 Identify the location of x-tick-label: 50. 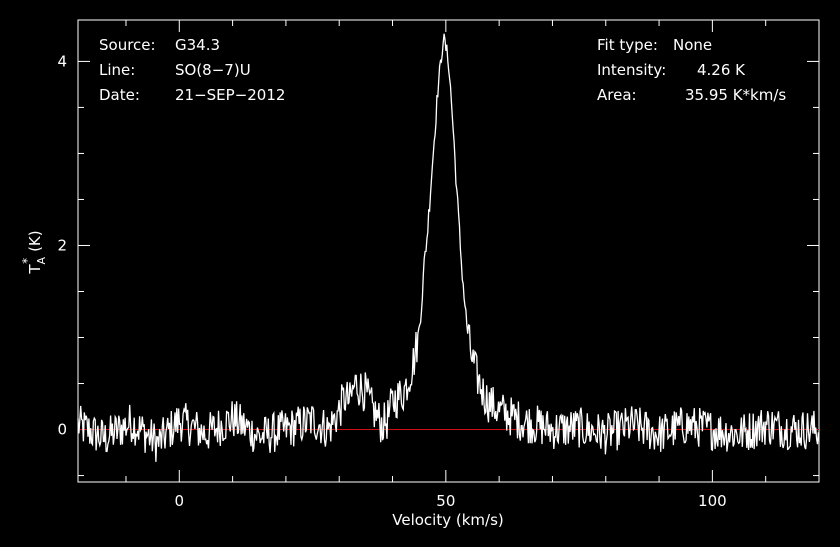
(445, 501).